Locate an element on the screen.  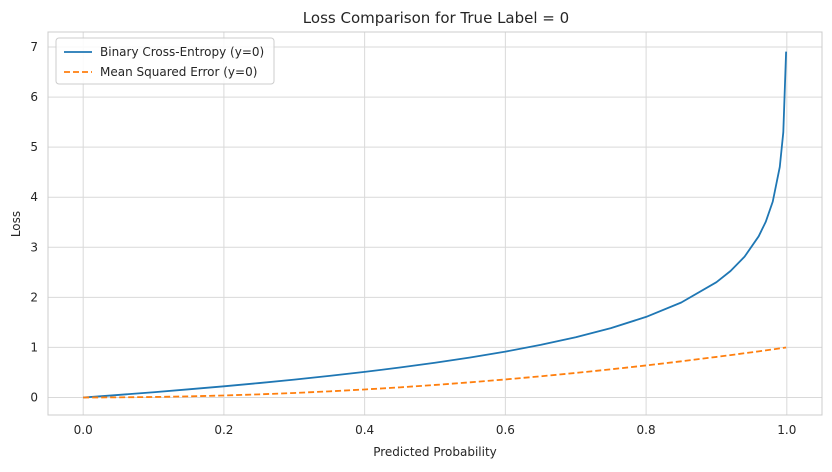
chart-title: Loss Comparison for True Label = 0 is located at coordinates (436, 18).